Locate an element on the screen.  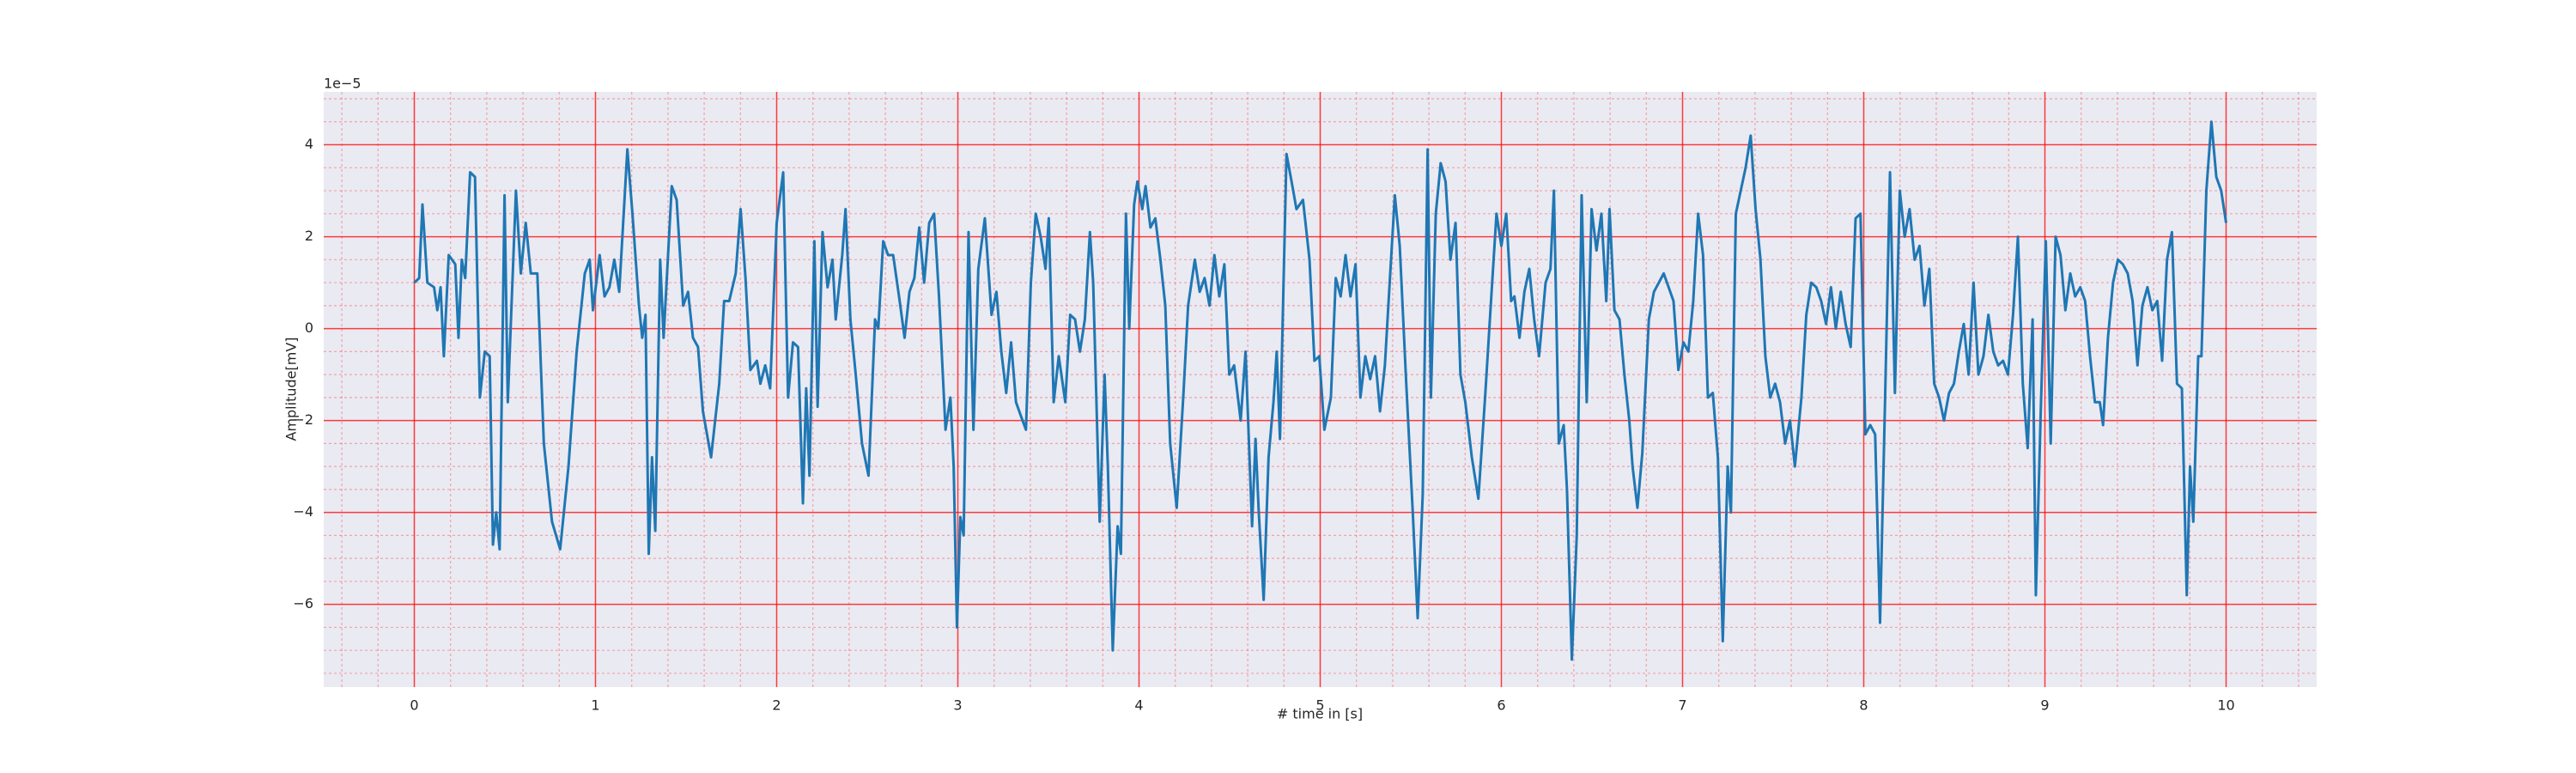
y-tick-label: 0 is located at coordinates (309, 328).